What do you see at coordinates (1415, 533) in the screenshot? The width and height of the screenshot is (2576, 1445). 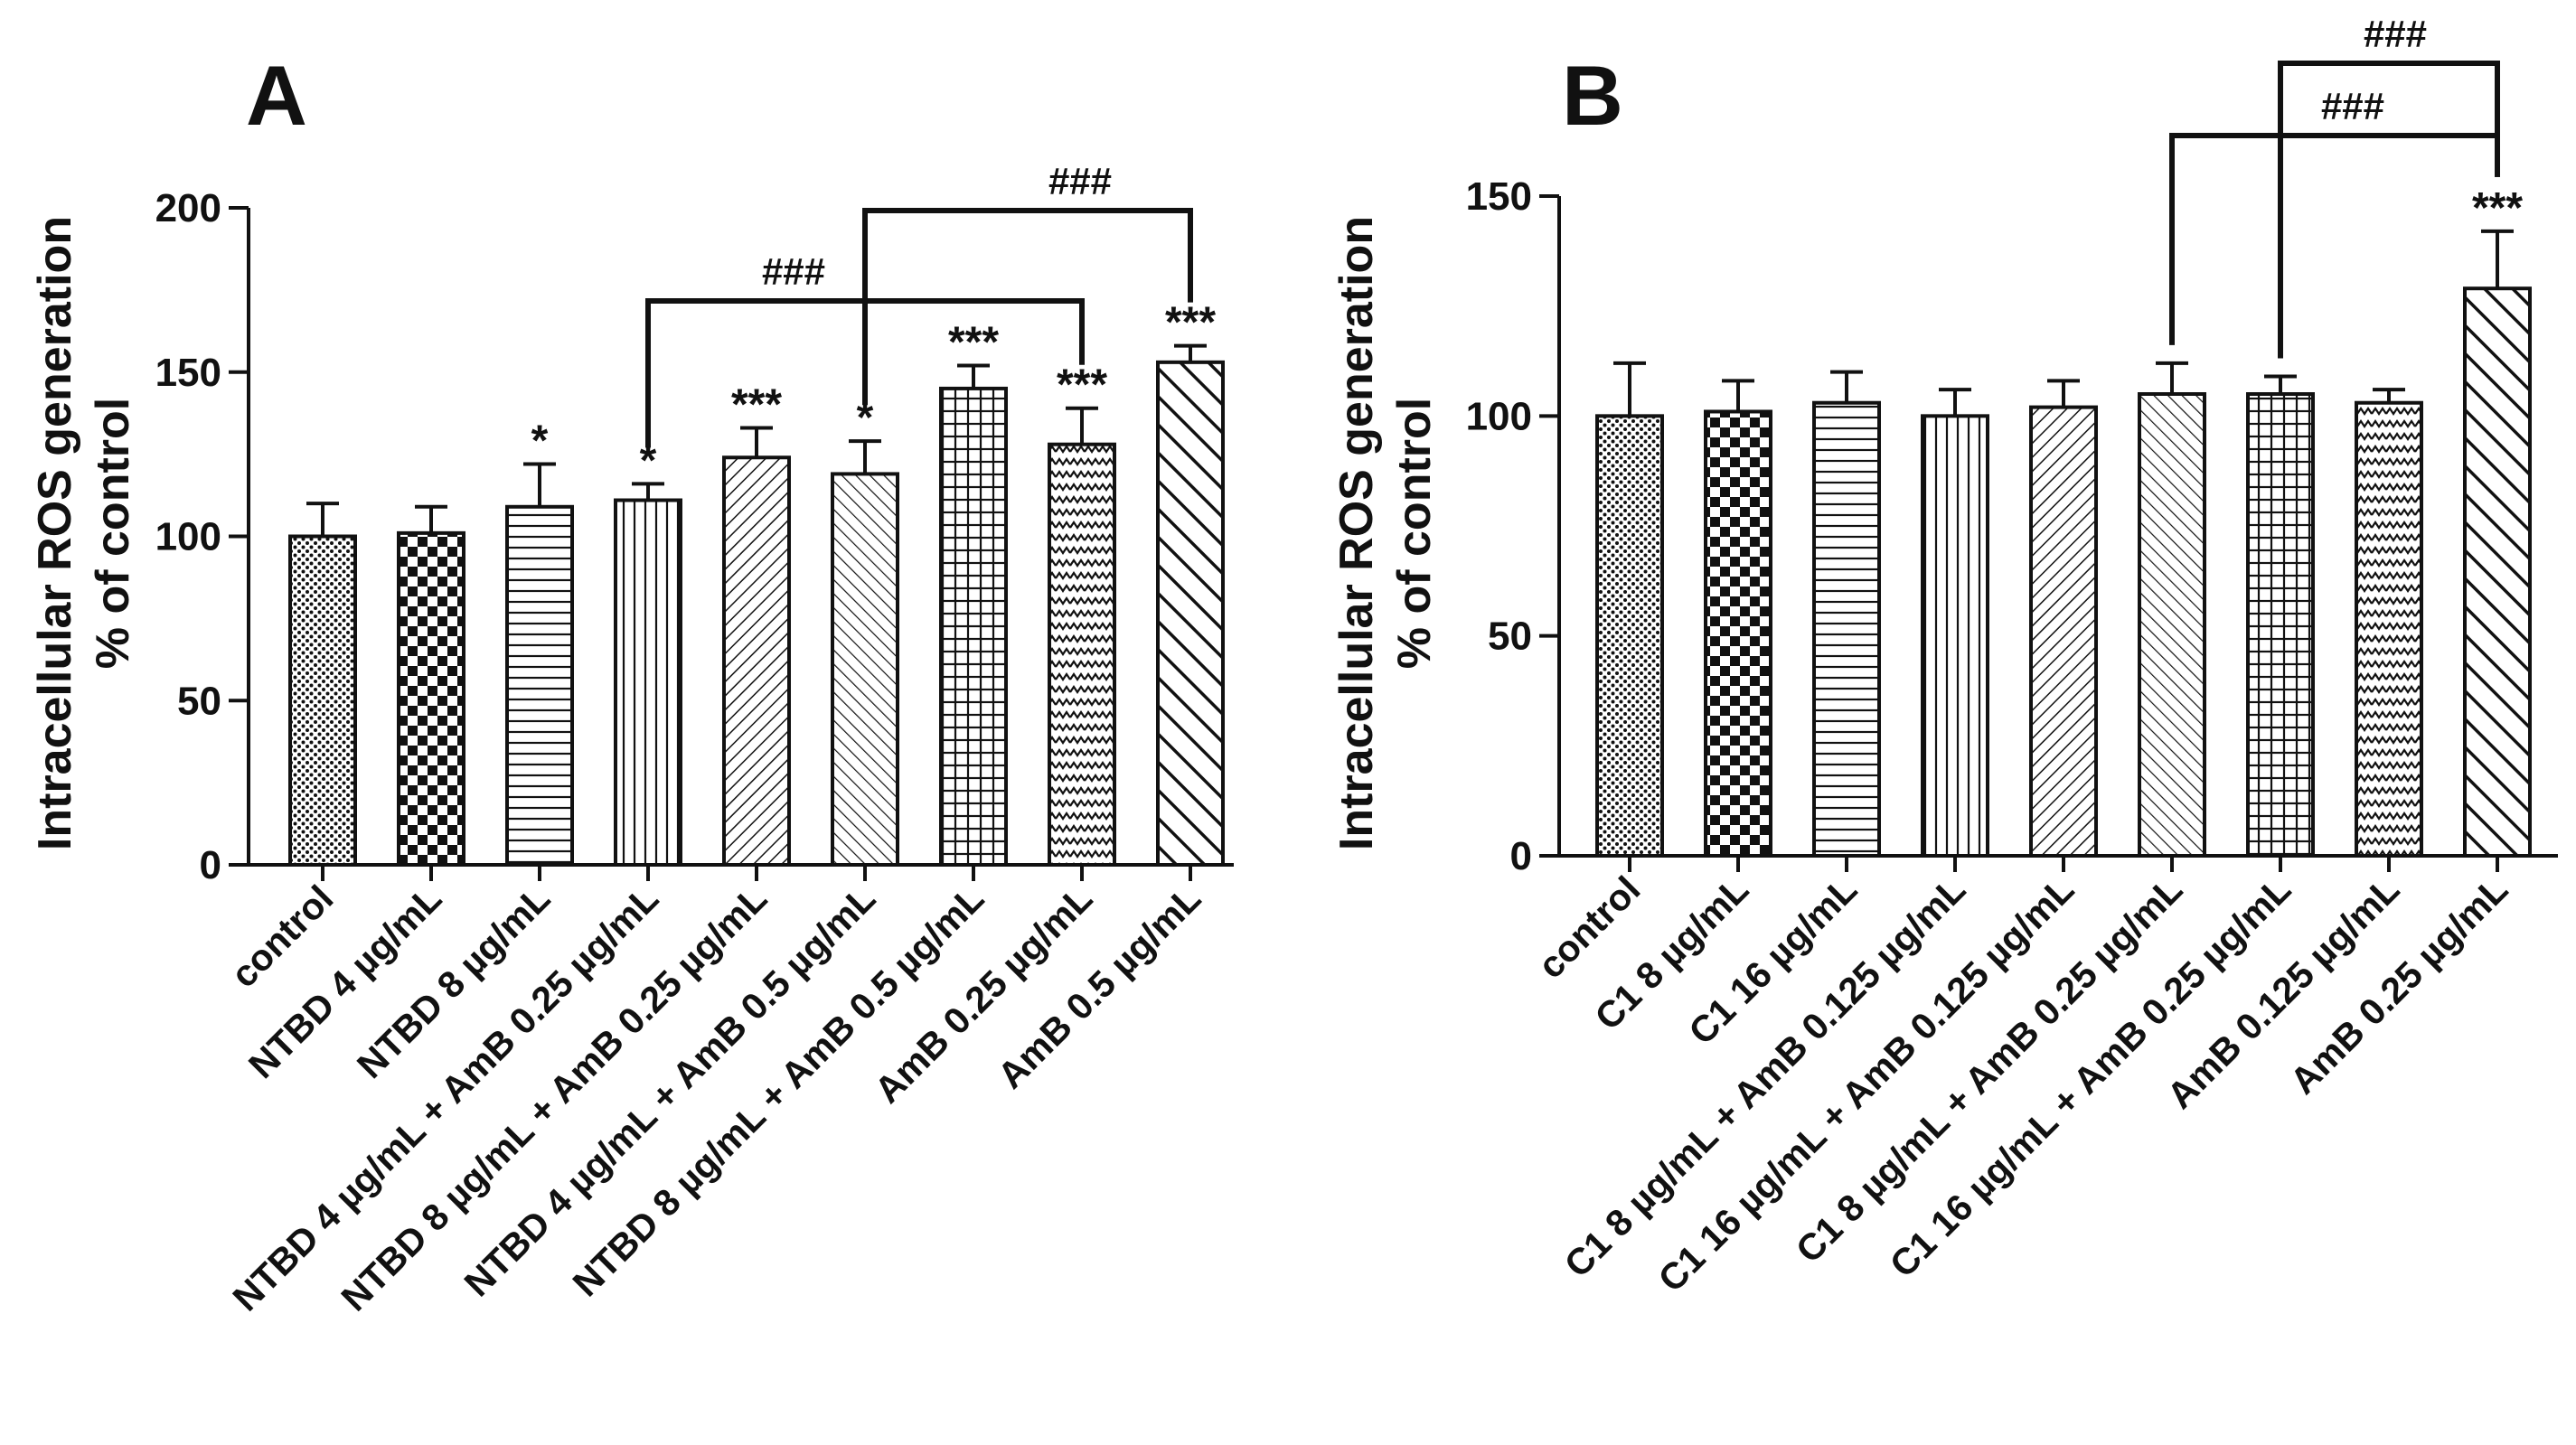 I see `panel-b-ylabel-line2: % of control` at bounding box center [1415, 533].